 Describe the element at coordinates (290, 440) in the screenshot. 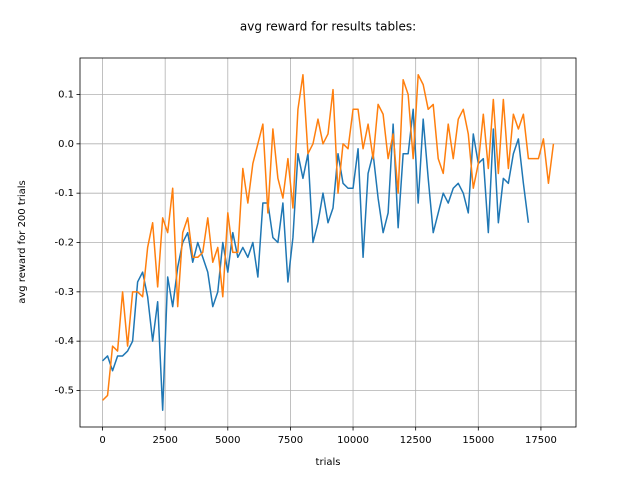

I see `x-tick-label: 7500` at that location.